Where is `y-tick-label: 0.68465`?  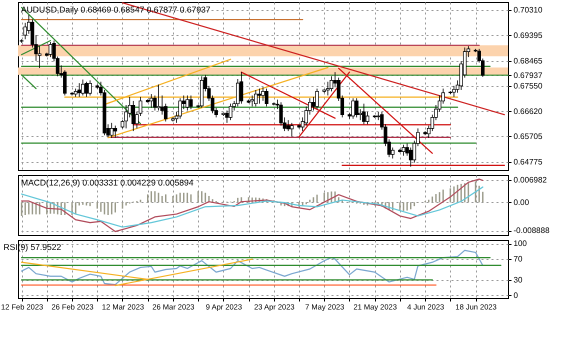
y-tick-label: 0.68465 is located at coordinates (528, 61).